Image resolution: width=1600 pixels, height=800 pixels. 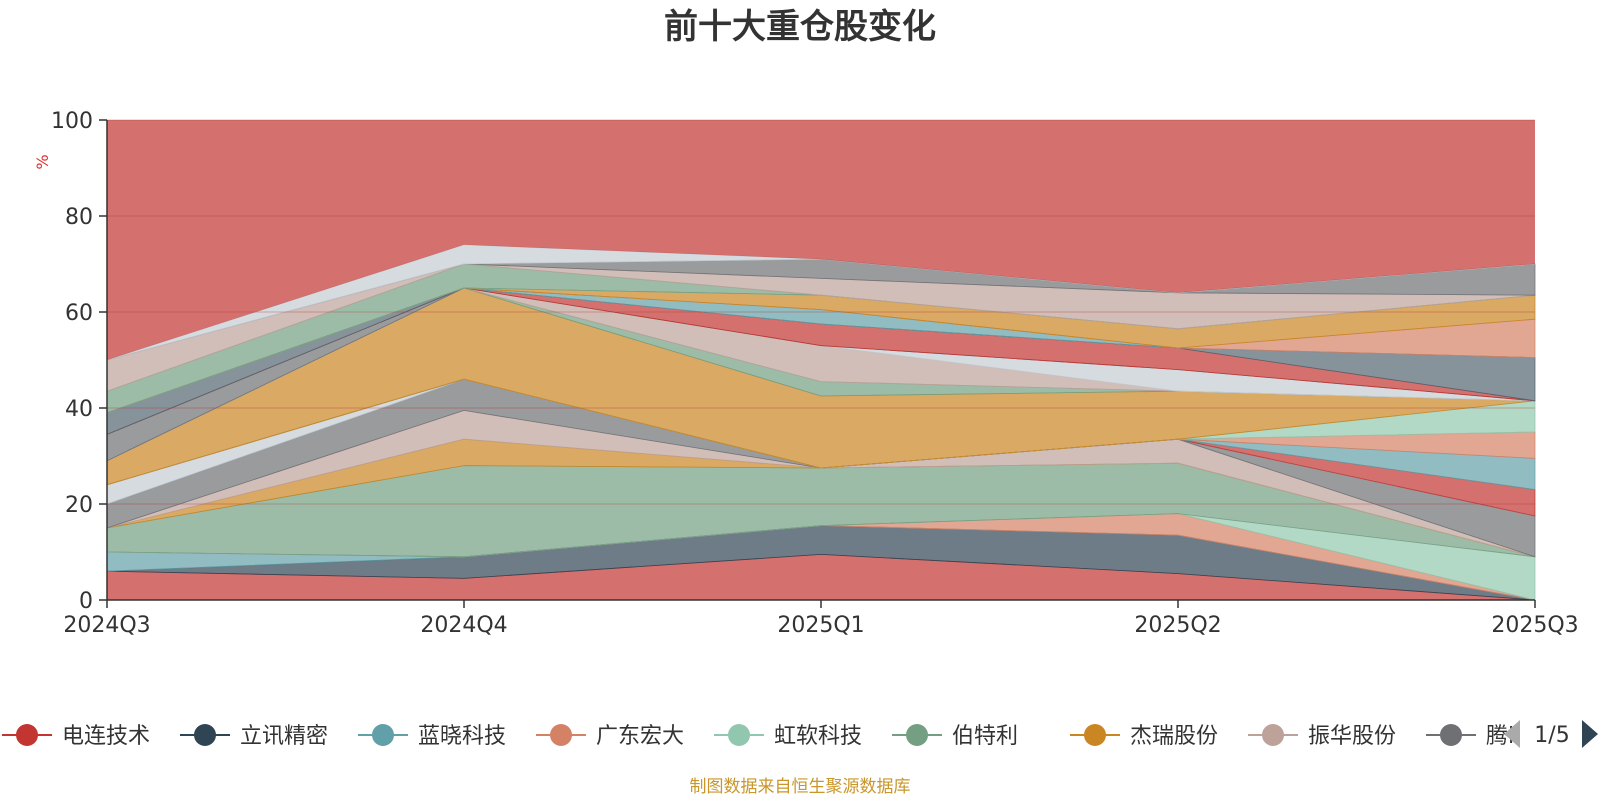 I want to click on x-tick-label: 2025Q2, so click(x=1177, y=625).